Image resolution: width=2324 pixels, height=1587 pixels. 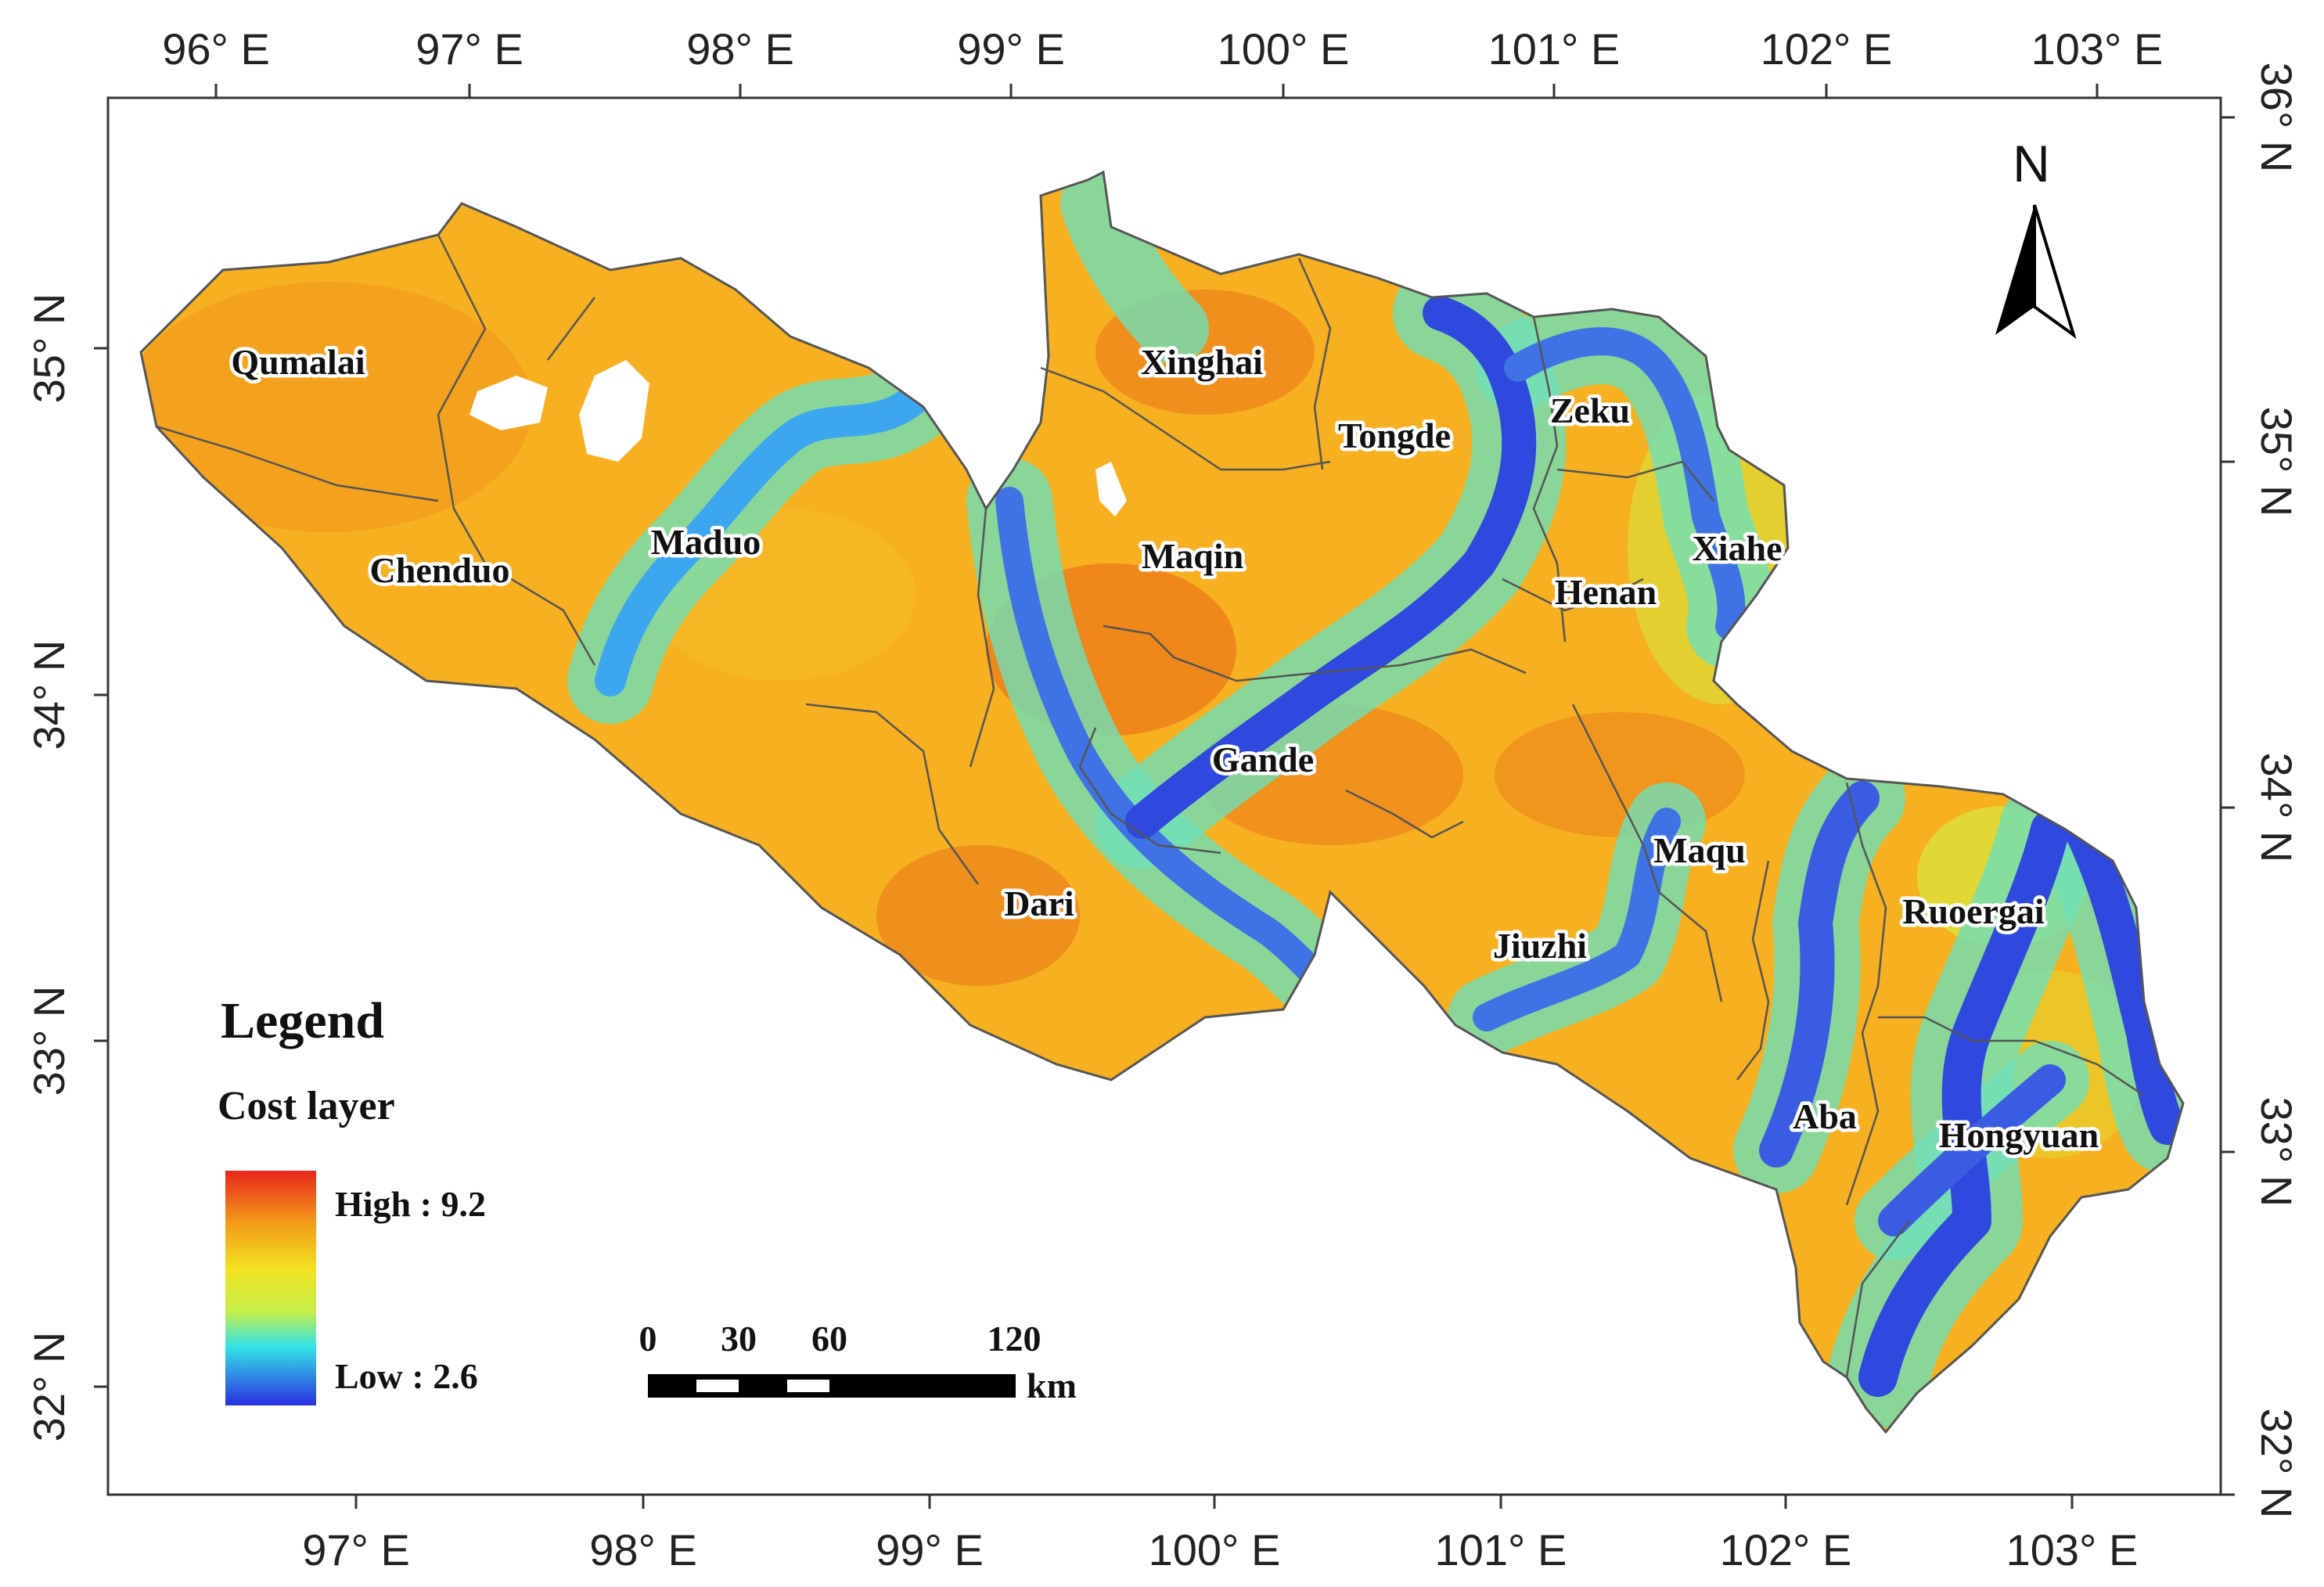 I want to click on left-axis-label: 33° N, so click(x=49, y=1041).